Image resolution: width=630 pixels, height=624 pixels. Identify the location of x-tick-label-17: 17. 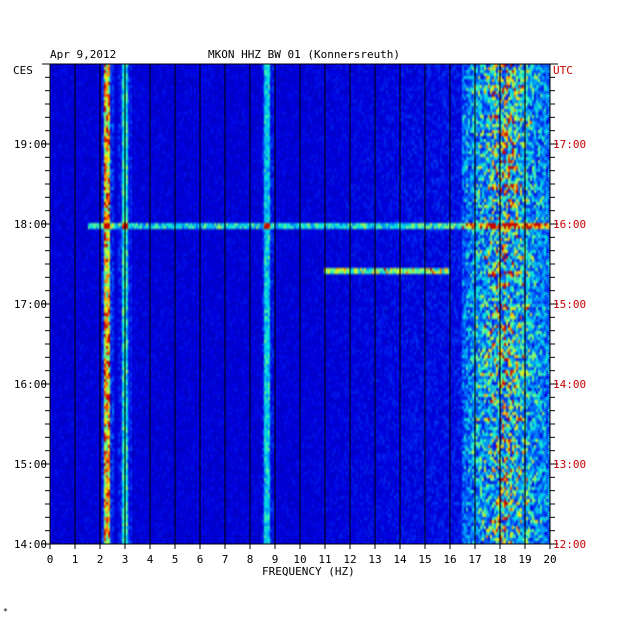
(474, 559).